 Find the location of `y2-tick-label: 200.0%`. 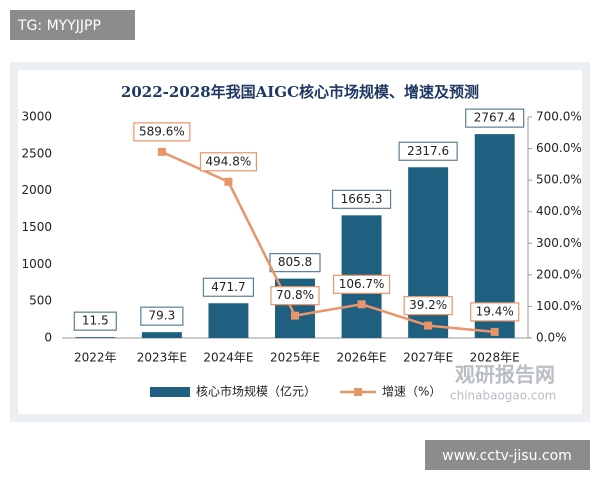

y2-tick-label: 200.0% is located at coordinates (559, 274).